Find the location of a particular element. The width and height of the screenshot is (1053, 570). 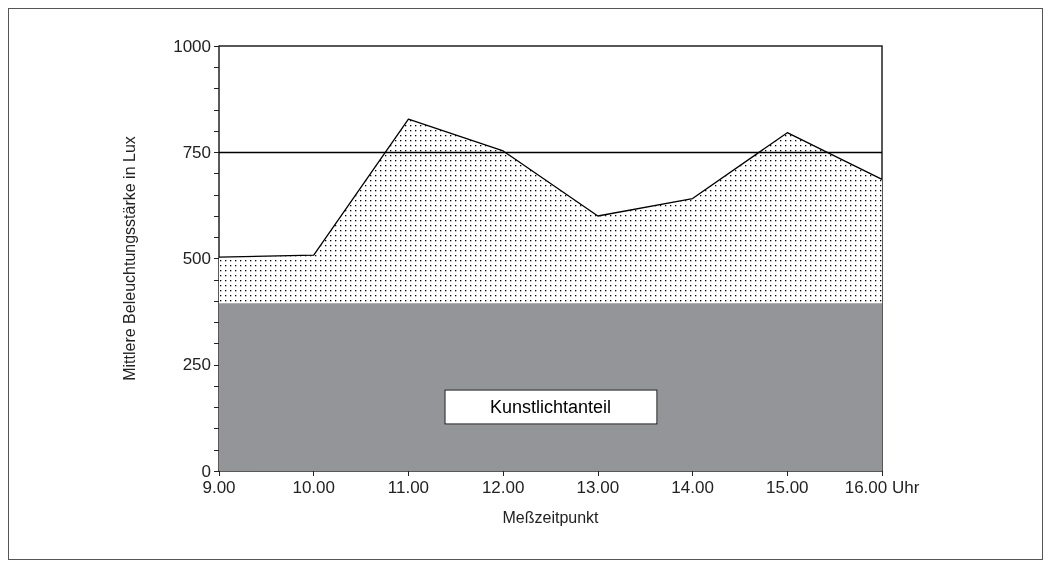

x-tick-label: 11.00 is located at coordinates (408, 487).